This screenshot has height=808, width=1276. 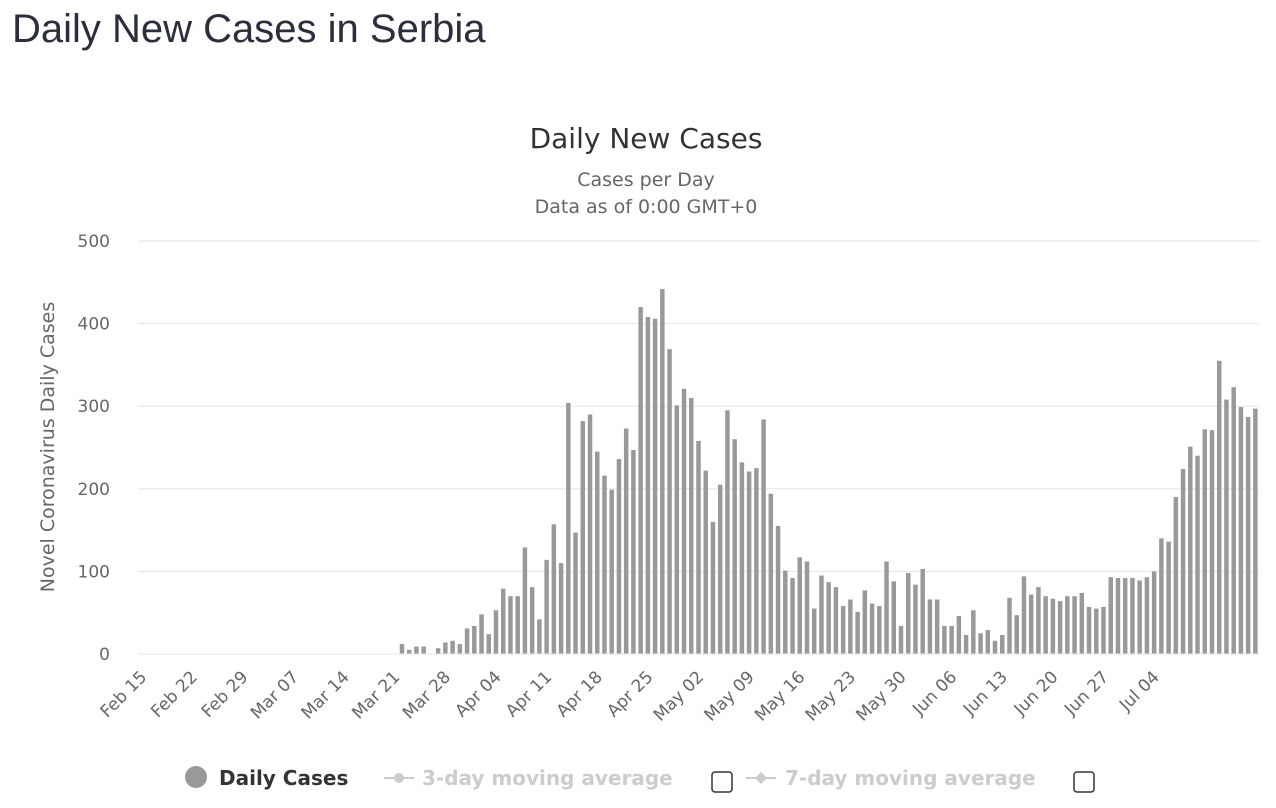 I want to click on checkbox-7-day-moving-average, so click(x=1084, y=782).